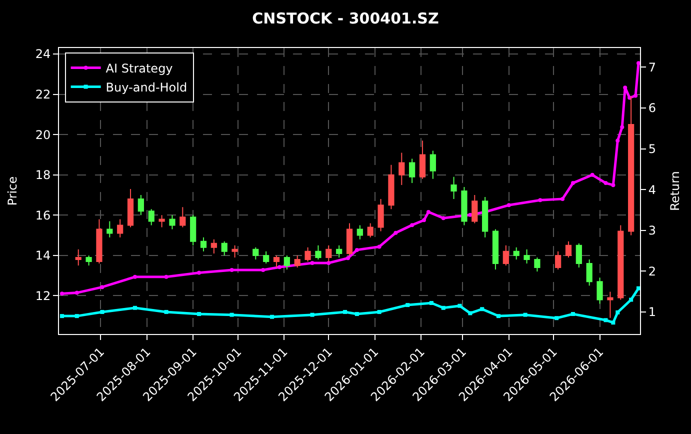  I want to click on y-tick-label: 24, so click(43, 54).